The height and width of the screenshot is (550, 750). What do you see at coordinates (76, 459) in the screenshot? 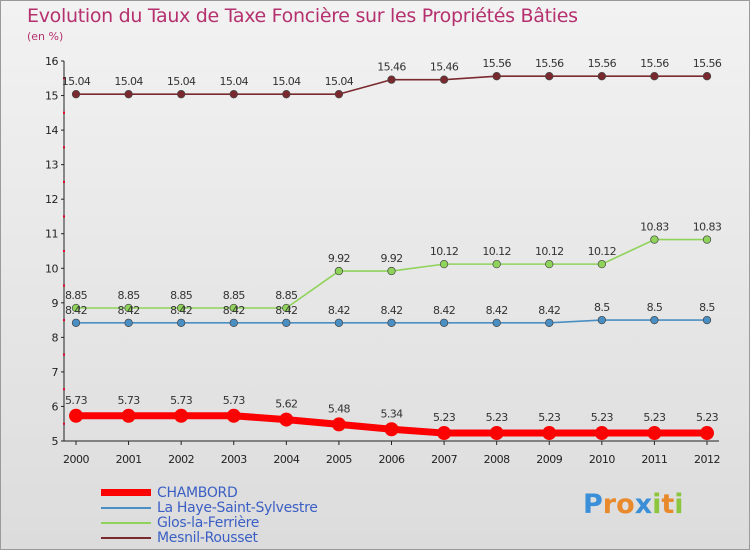
I see `x-tick-label: 2000` at bounding box center [76, 459].